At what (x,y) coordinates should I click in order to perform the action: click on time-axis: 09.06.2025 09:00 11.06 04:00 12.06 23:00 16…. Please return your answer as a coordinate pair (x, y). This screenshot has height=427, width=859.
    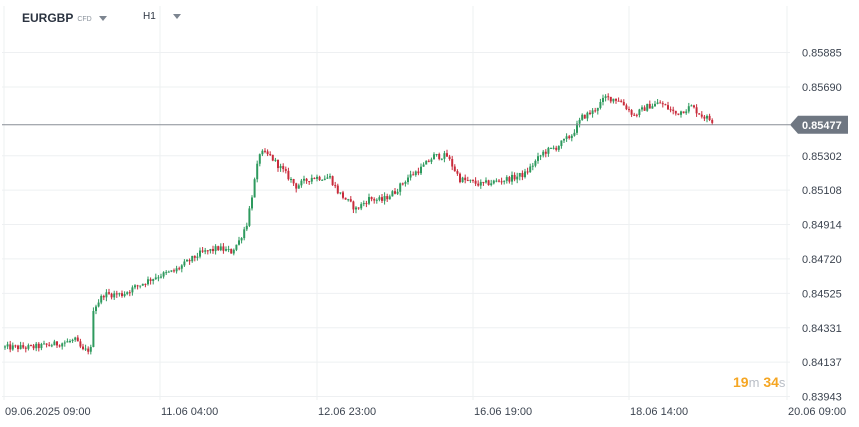
    Looking at the image, I should click on (425, 412).